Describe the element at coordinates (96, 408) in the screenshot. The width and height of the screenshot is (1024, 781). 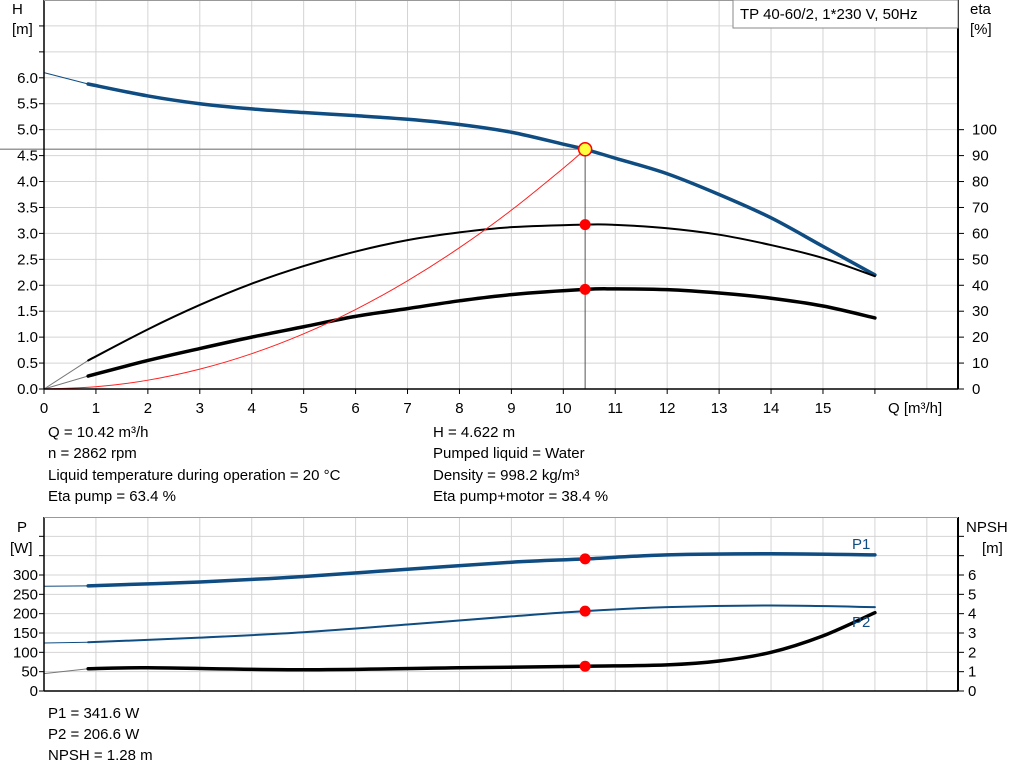
I see `x-tick-label: 1` at that location.